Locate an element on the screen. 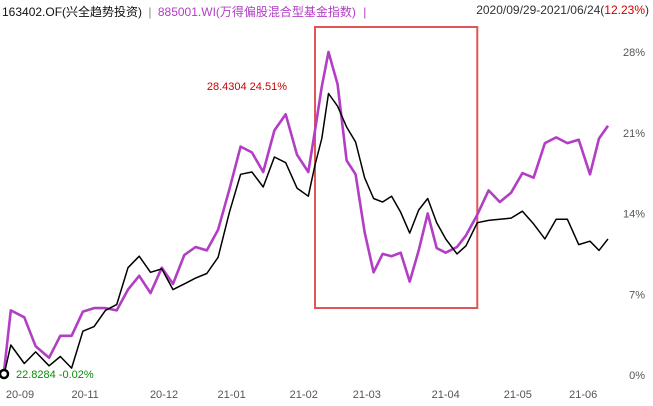  y-tick-label: 21% is located at coordinates (634, 134).